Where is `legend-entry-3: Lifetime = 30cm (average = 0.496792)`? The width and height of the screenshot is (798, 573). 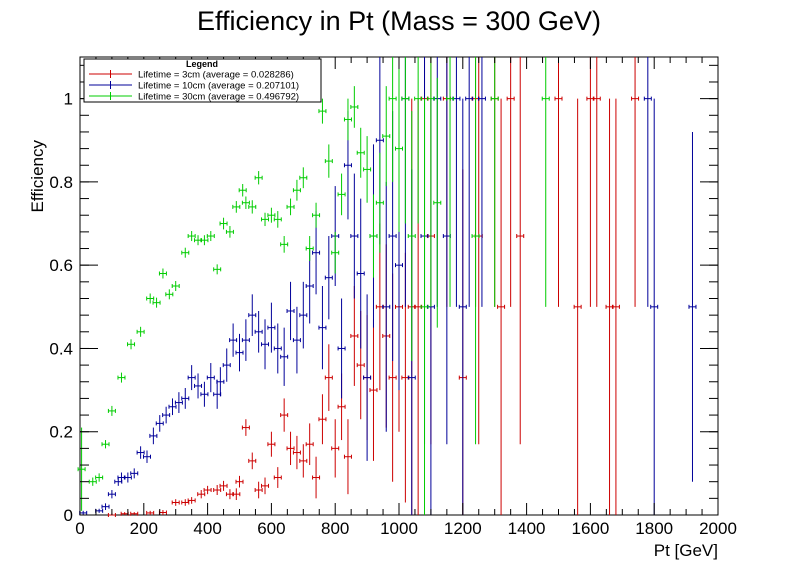
legend-entry-3: Lifetime = 30cm (average = 0.496792) is located at coordinates (194, 97).